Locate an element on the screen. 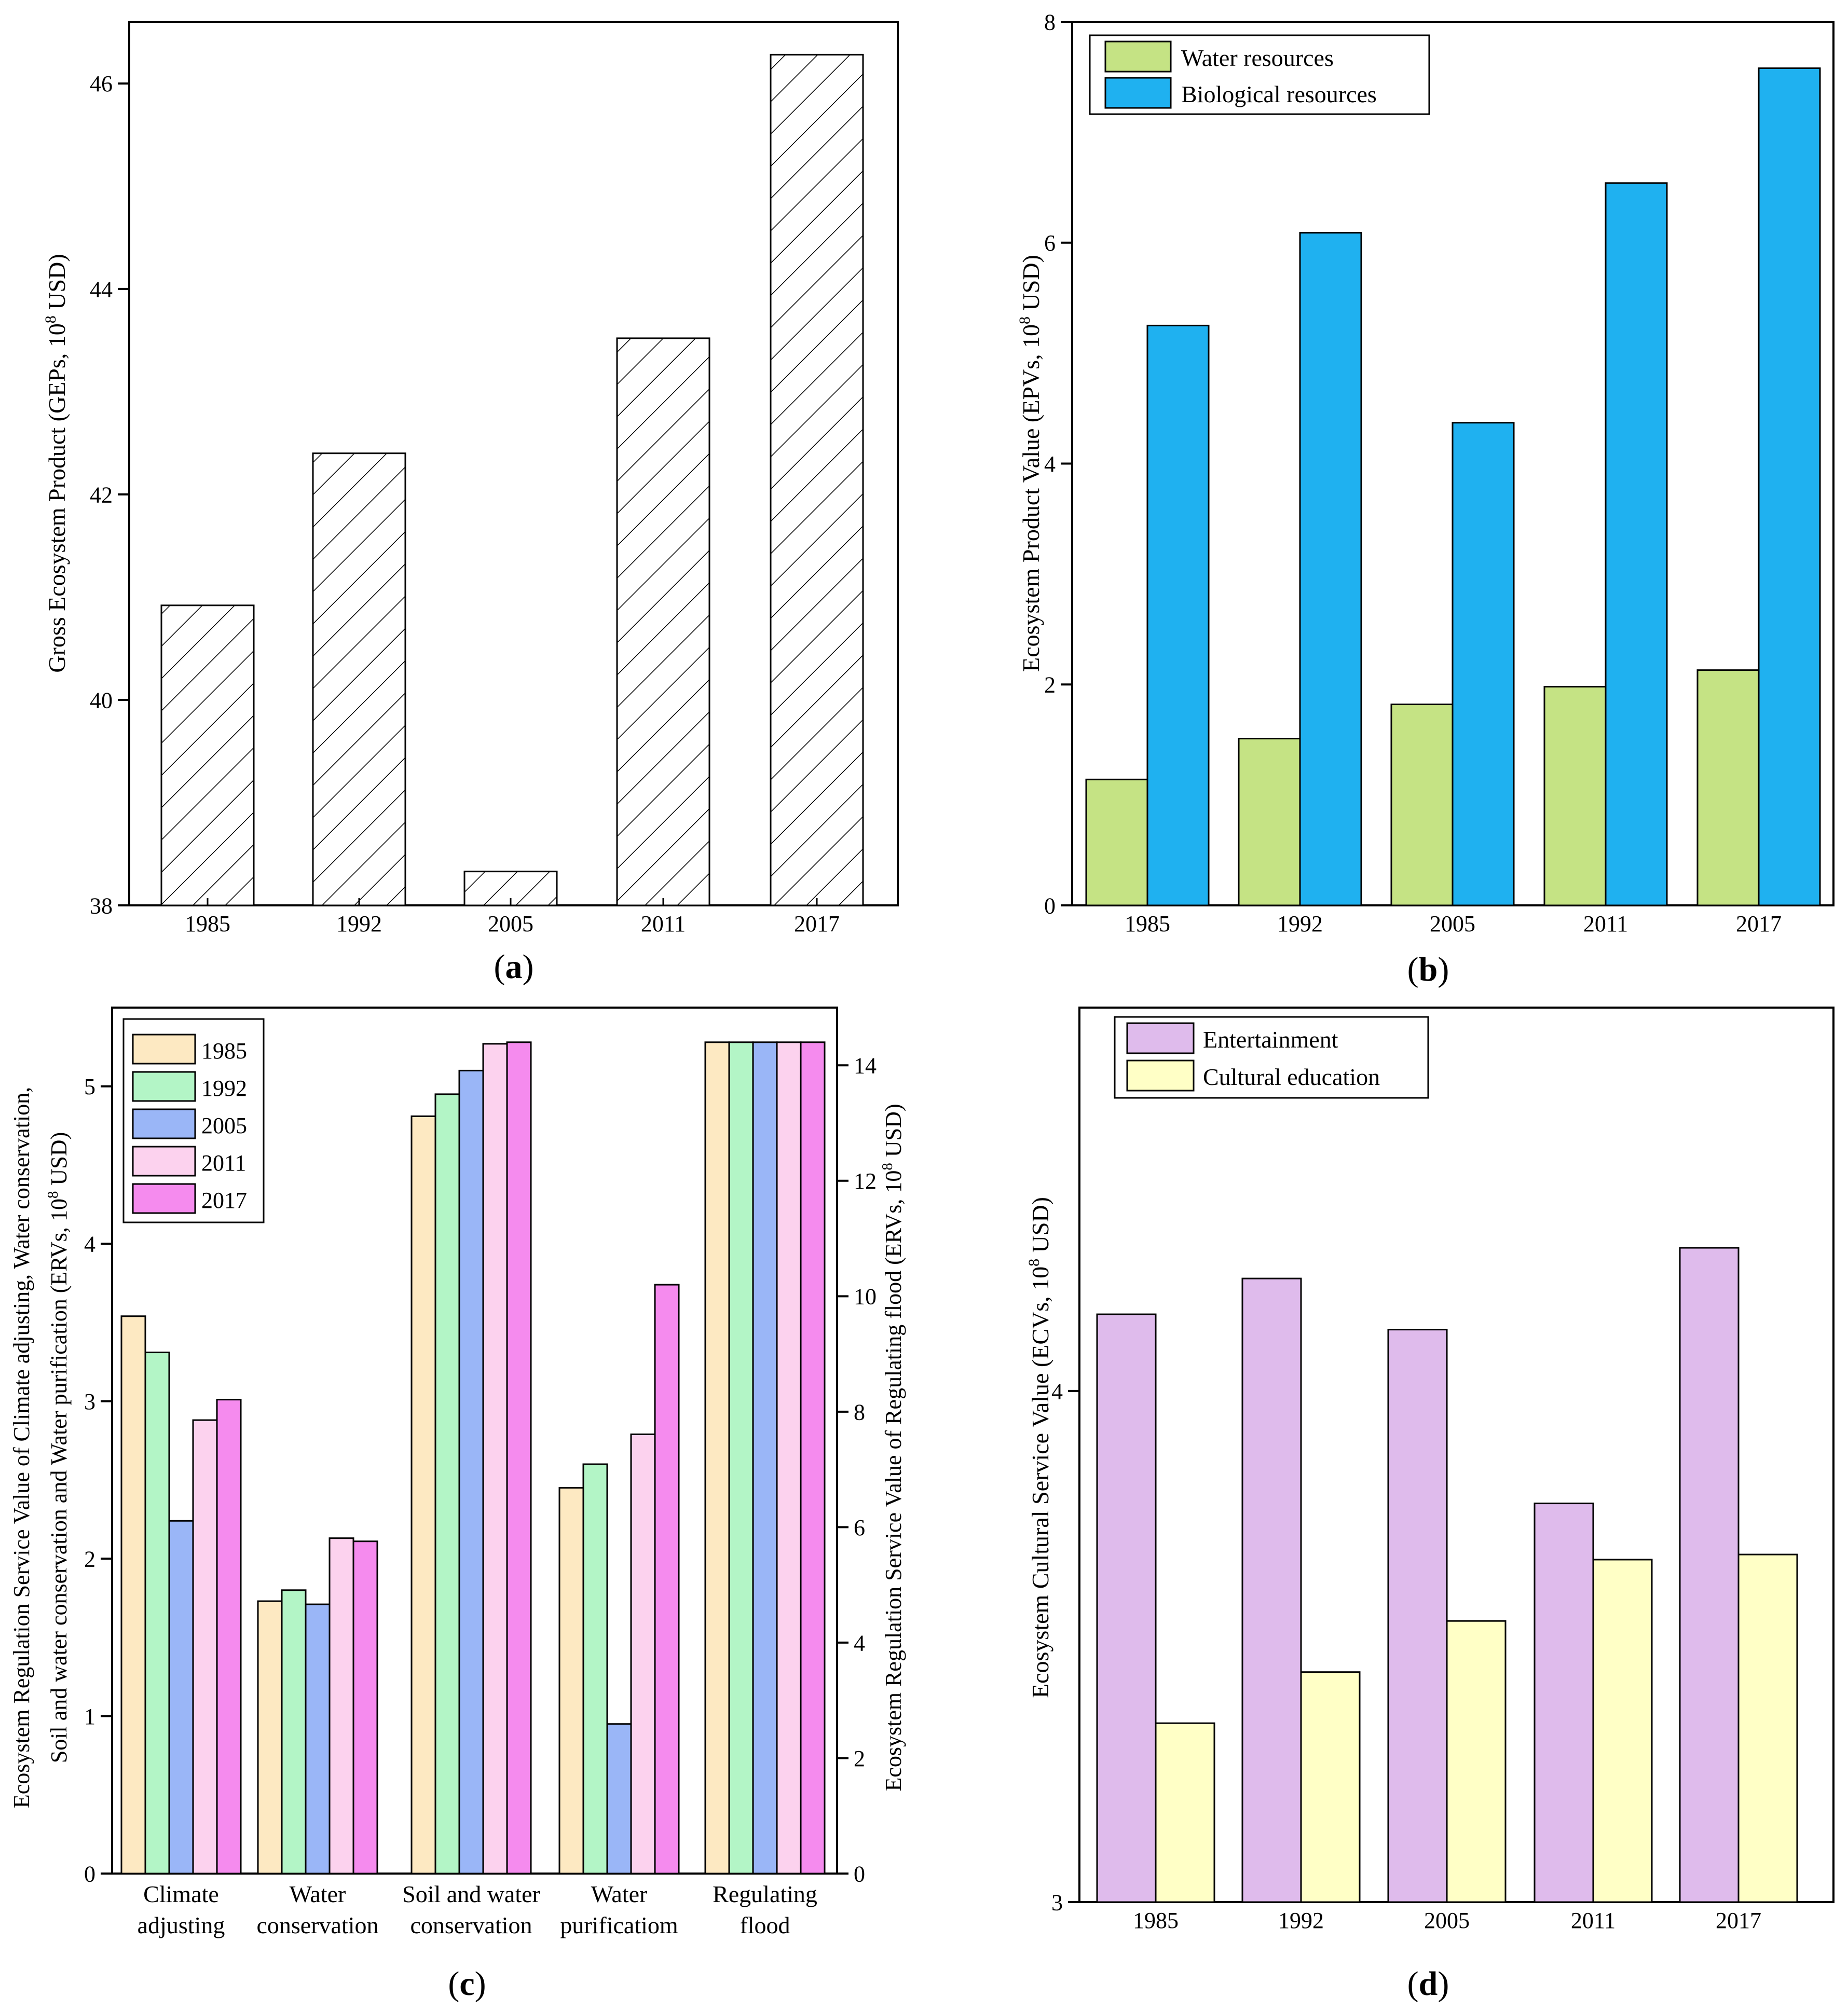  bar-water-resources-1992 is located at coordinates (1269, 822).